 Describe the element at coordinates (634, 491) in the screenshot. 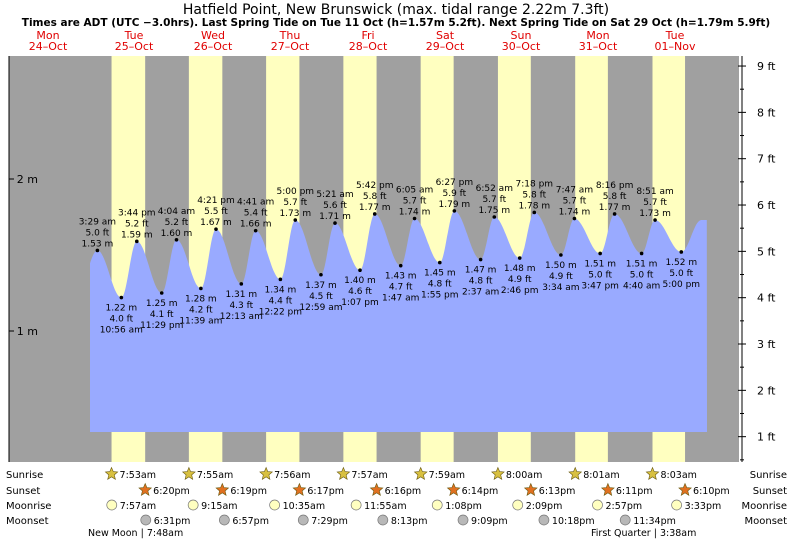

I see `sunset-time: 6:11pm` at that location.